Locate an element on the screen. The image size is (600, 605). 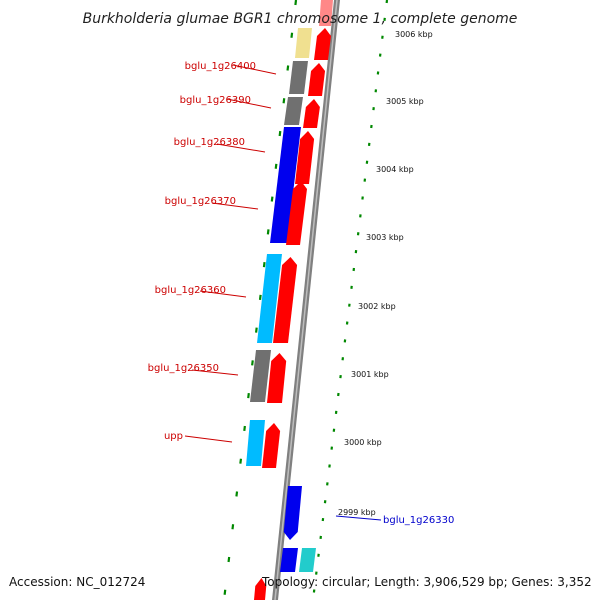
gene-label-bglu-1g26370: bglu_1g26370 is located at coordinates (200, 201).